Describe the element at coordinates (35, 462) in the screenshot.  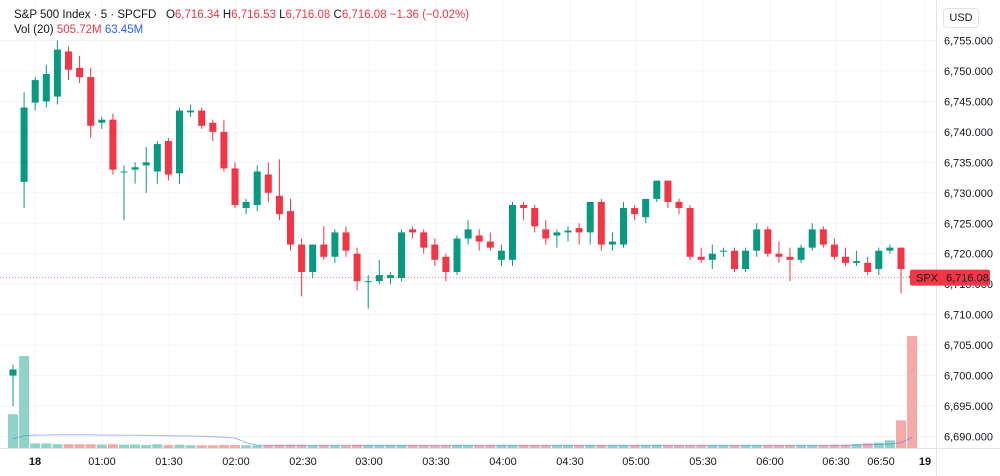
I see `time-tick-label: 18` at that location.